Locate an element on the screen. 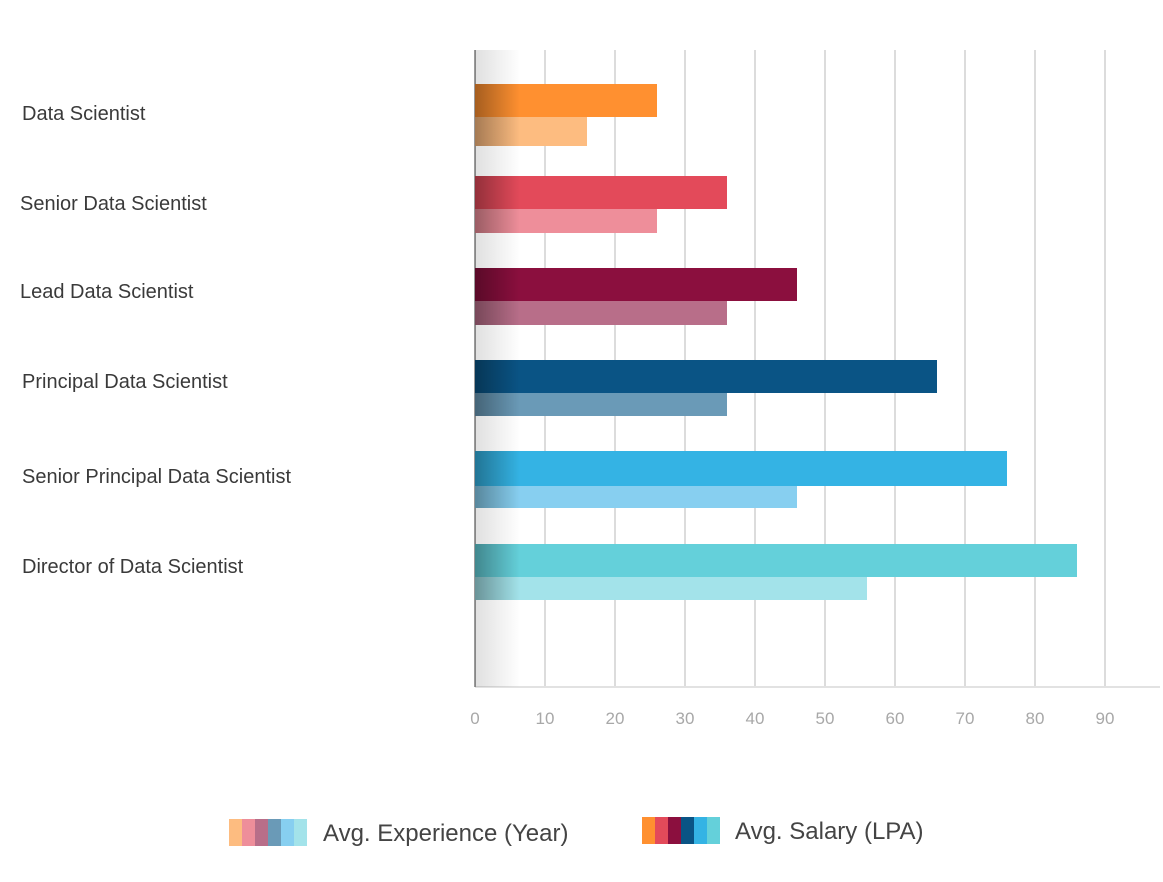 The width and height of the screenshot is (1163, 882). category-label: Senior Principal Data Scientist is located at coordinates (156, 477).